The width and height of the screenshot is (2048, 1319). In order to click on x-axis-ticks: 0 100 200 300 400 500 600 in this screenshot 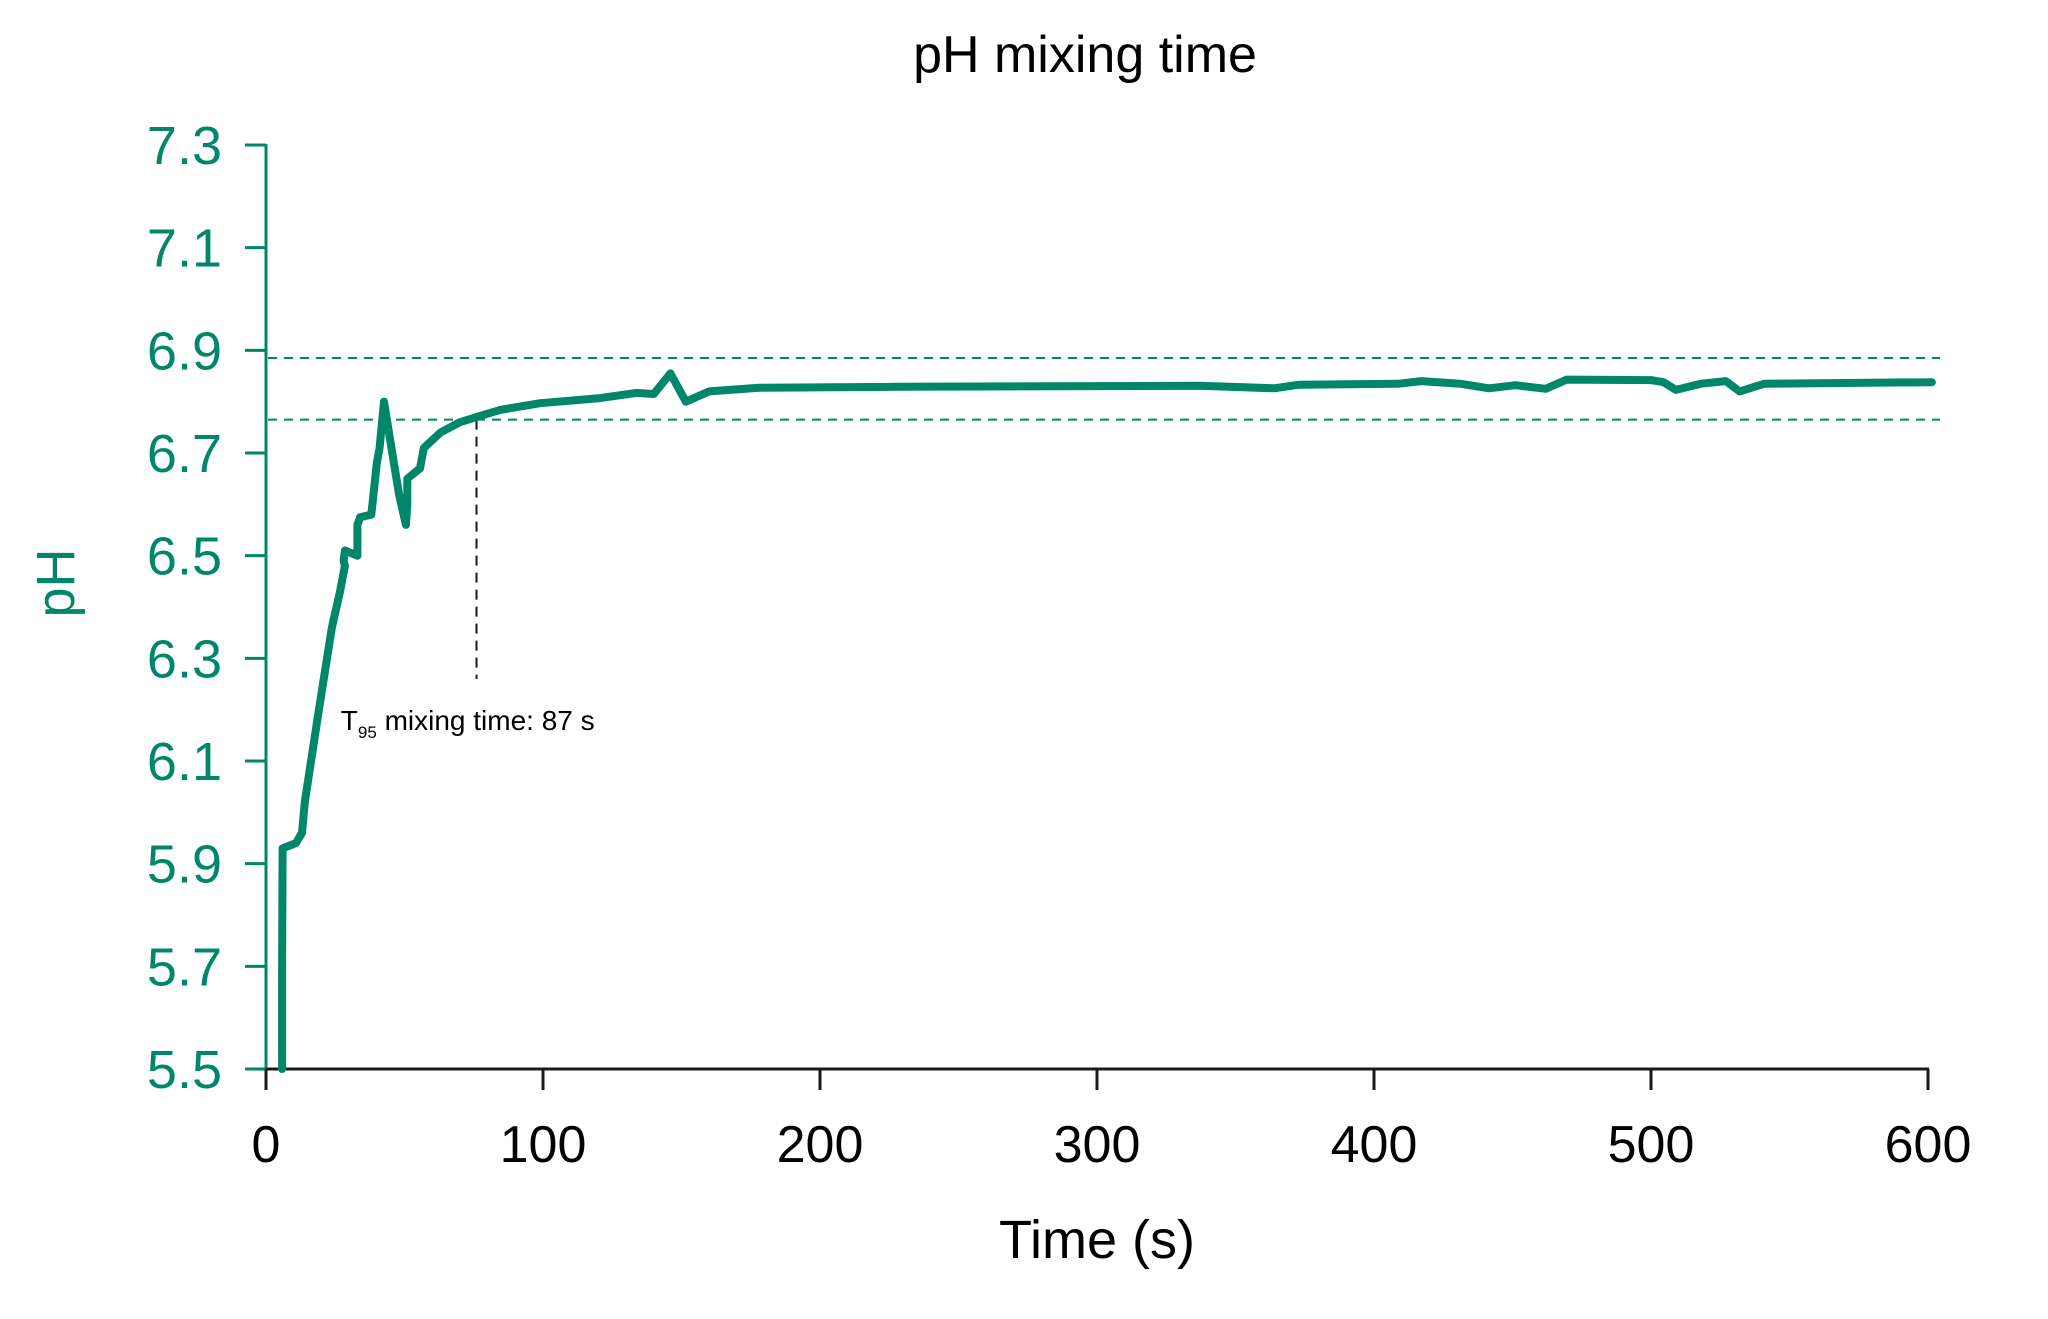, I will do `click(1112, 1121)`.